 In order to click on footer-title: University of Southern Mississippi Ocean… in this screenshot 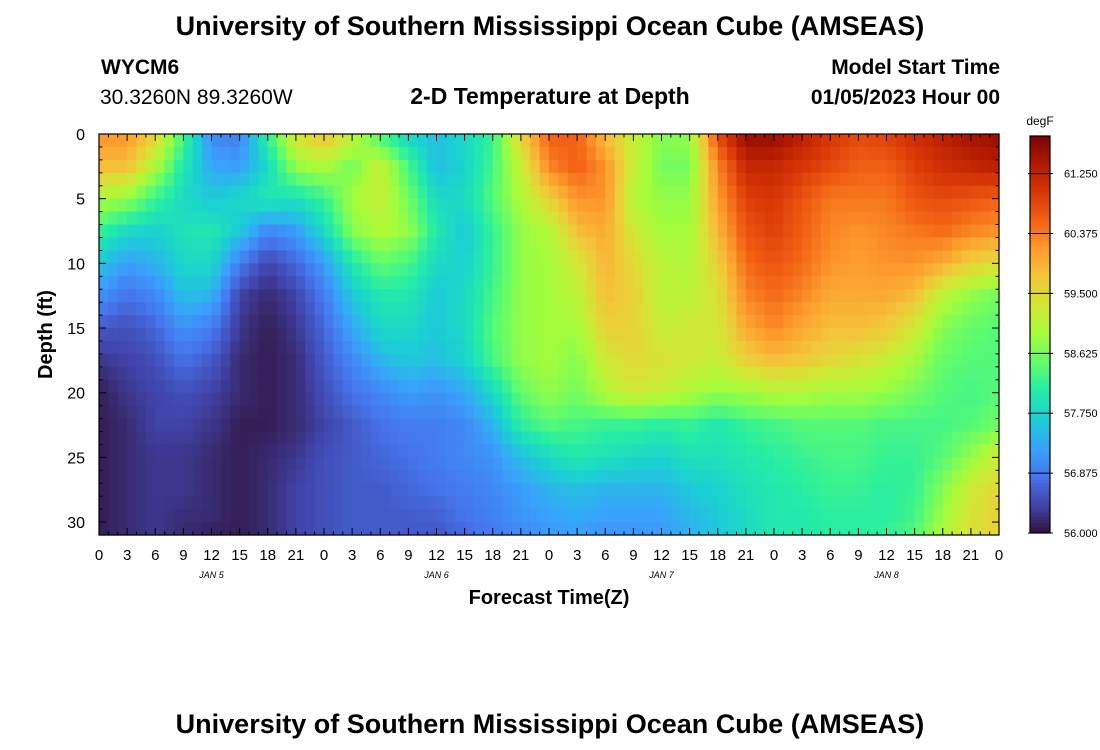, I will do `click(550, 724)`.